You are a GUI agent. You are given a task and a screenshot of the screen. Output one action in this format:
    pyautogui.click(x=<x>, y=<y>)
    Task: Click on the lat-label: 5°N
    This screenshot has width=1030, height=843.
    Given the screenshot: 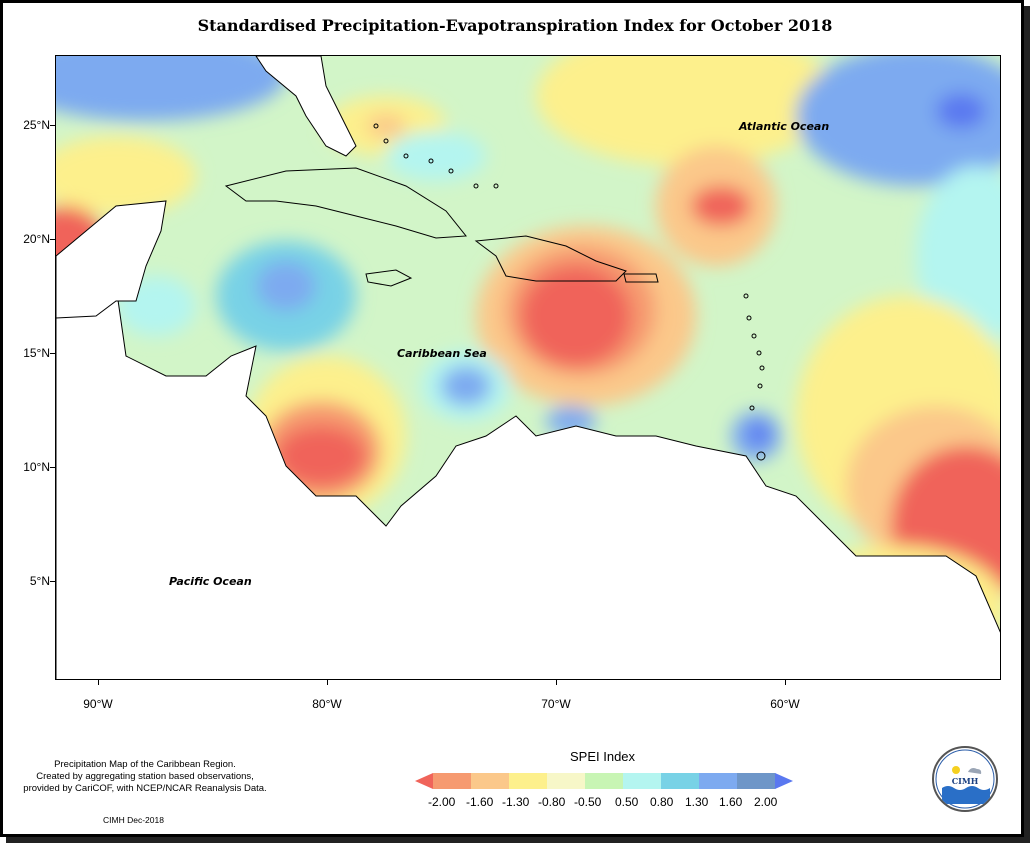 What is the action you would take?
    pyautogui.click(x=39, y=581)
    